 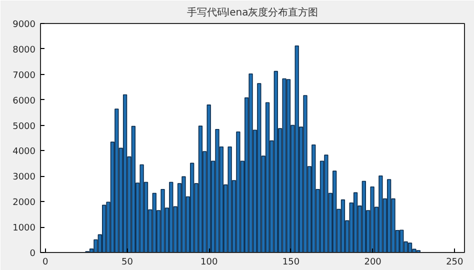 What do you see at coordinates (45, 263) in the screenshot?
I see `x-tick-label: 0` at bounding box center [45, 263].